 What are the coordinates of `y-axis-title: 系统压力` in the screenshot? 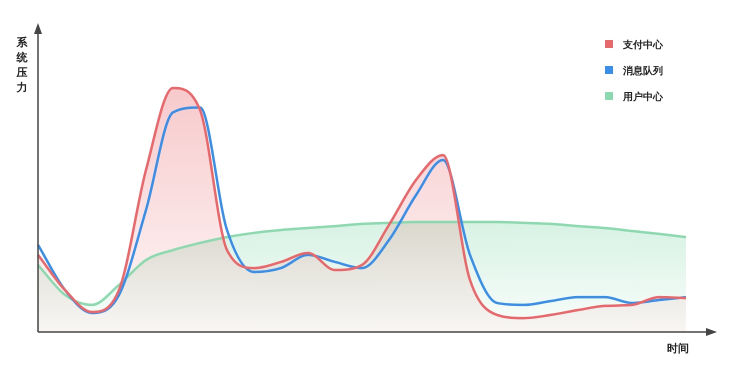 It's located at (22, 65).